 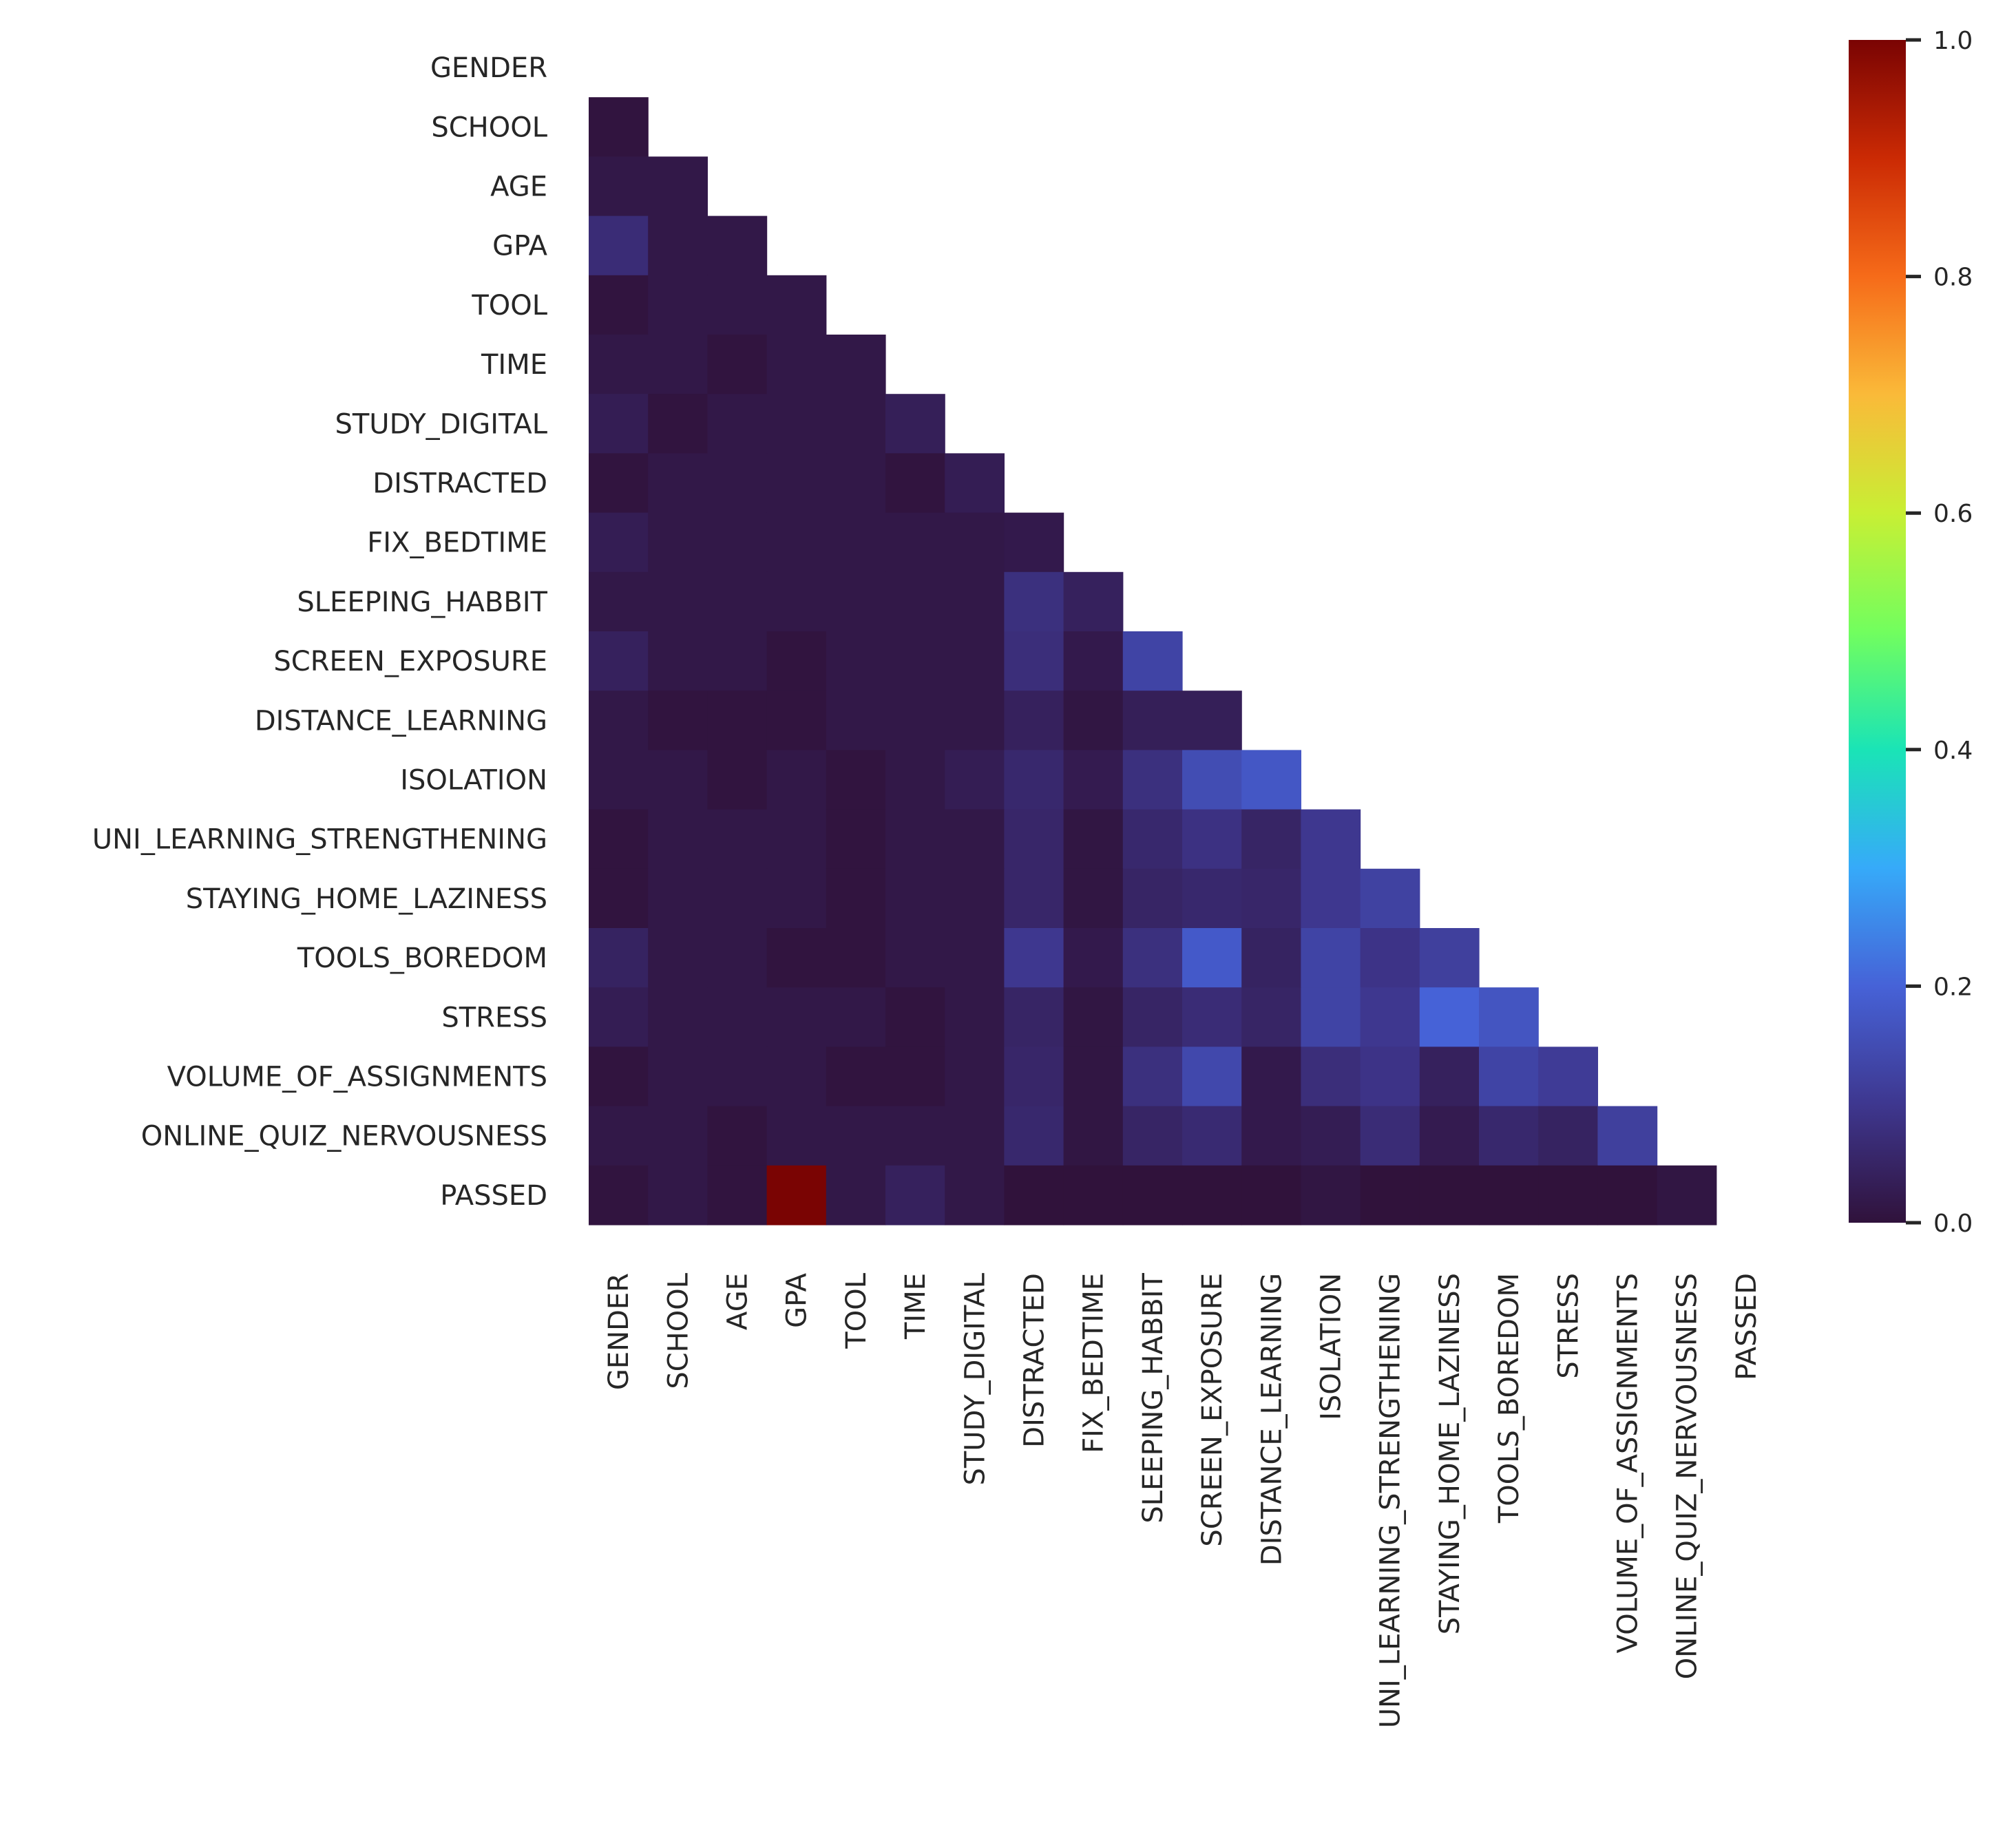 I want to click on x-tick-label: AGE, so click(x=738, y=1301).